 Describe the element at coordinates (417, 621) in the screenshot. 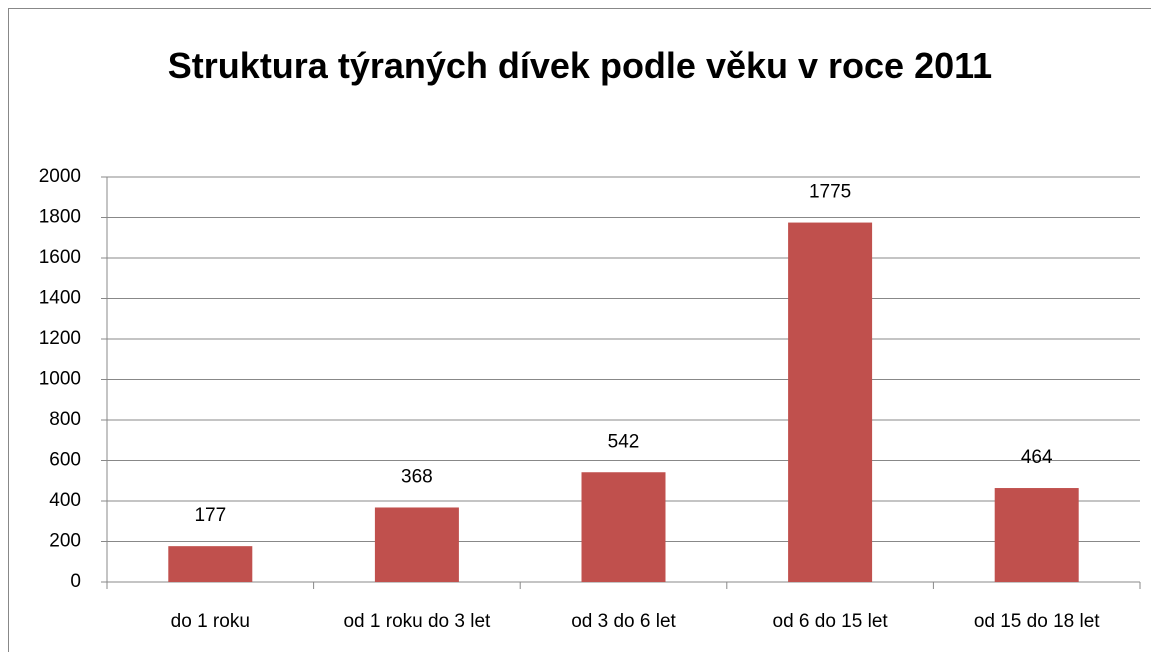

I see `x-tick-label: od 1 roku do 3 let` at that location.